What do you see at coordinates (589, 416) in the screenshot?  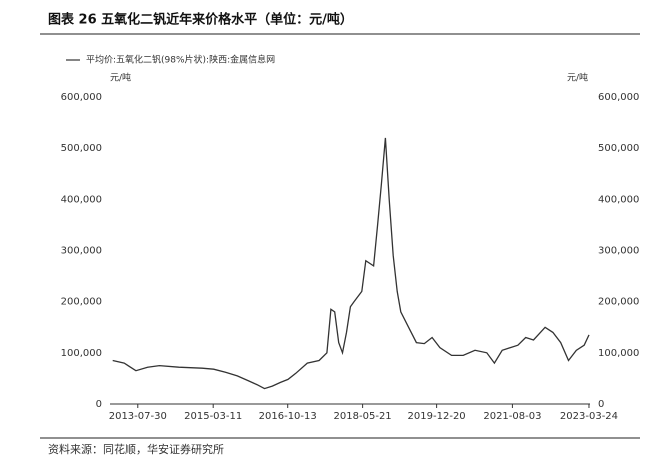 I see `x-tick-label: 2023-03-24` at bounding box center [589, 416].